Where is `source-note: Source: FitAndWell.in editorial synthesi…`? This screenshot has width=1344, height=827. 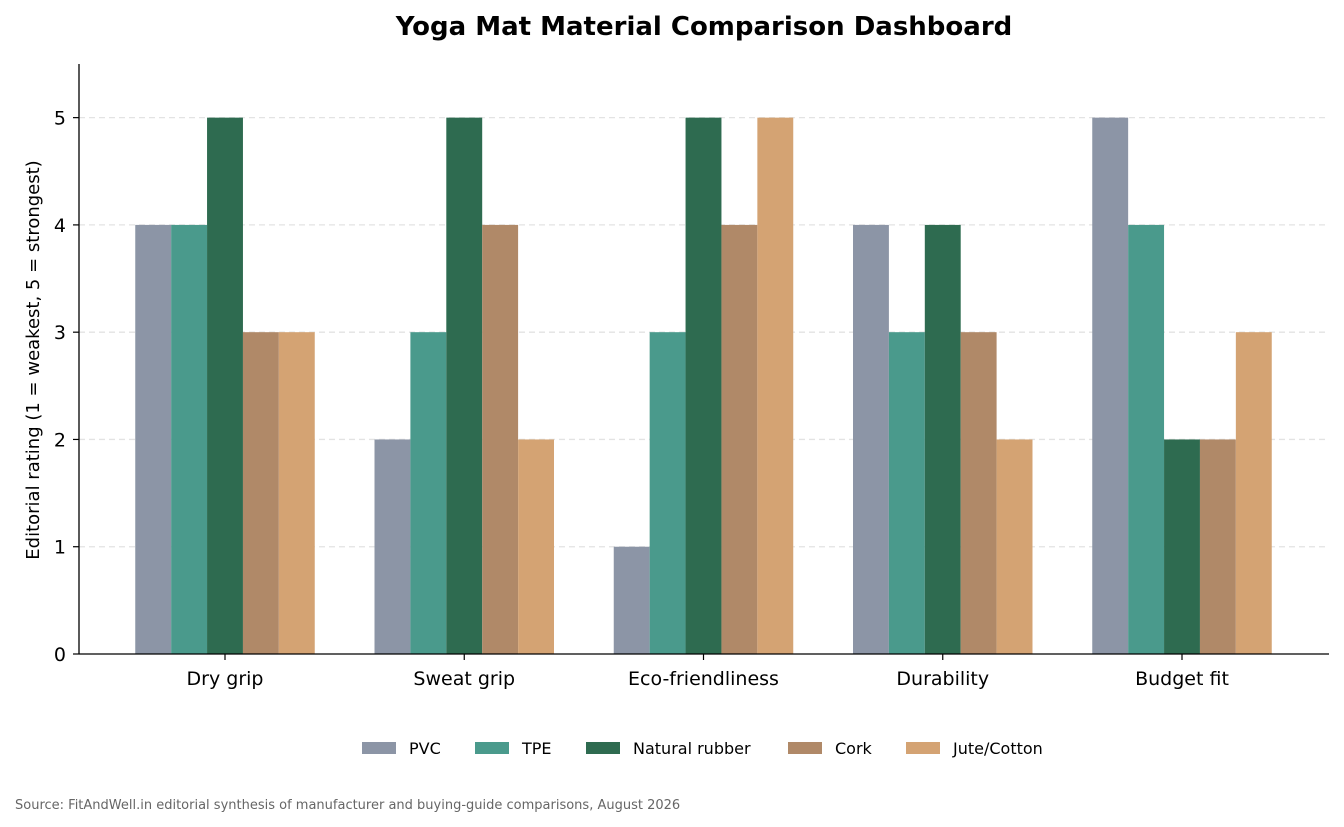 source-note: Source: FitAndWell.in editorial synthesi… is located at coordinates (347, 805).